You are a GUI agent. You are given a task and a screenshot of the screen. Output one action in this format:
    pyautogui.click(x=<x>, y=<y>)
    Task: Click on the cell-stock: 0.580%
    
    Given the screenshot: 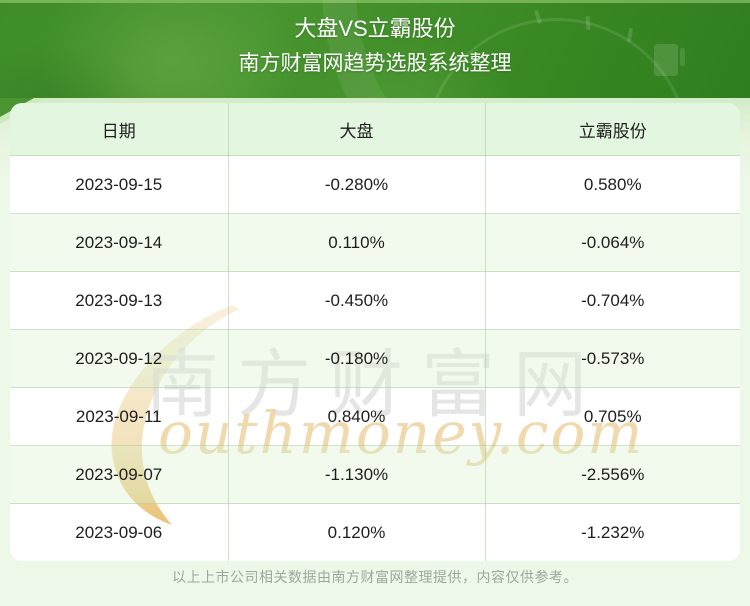 What is the action you would take?
    pyautogui.click(x=612, y=184)
    